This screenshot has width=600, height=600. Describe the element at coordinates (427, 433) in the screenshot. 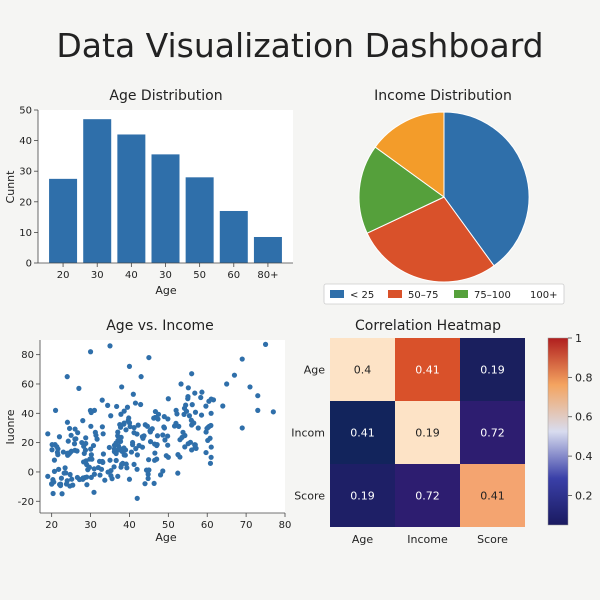

I see `heatmap-value: 0.19` at that location.